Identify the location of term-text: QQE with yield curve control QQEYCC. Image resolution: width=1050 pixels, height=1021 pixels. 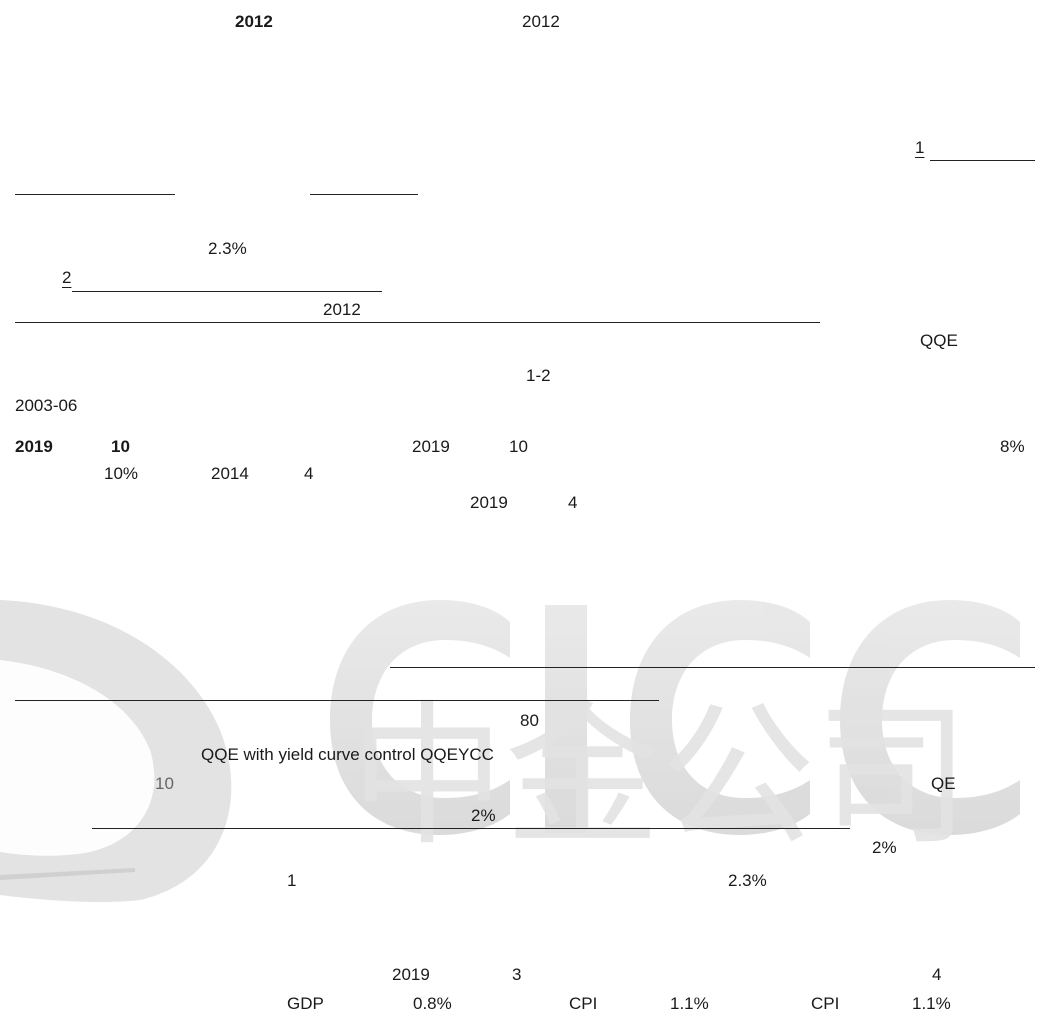
(347, 754).